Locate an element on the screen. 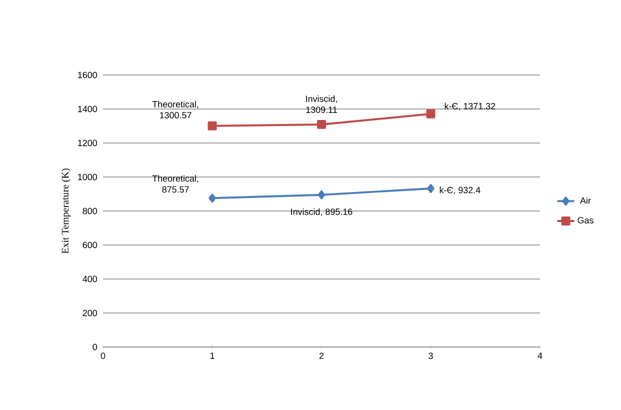 Image resolution: width=621 pixels, height=410 pixels. x-tick-label: 4 is located at coordinates (540, 355).